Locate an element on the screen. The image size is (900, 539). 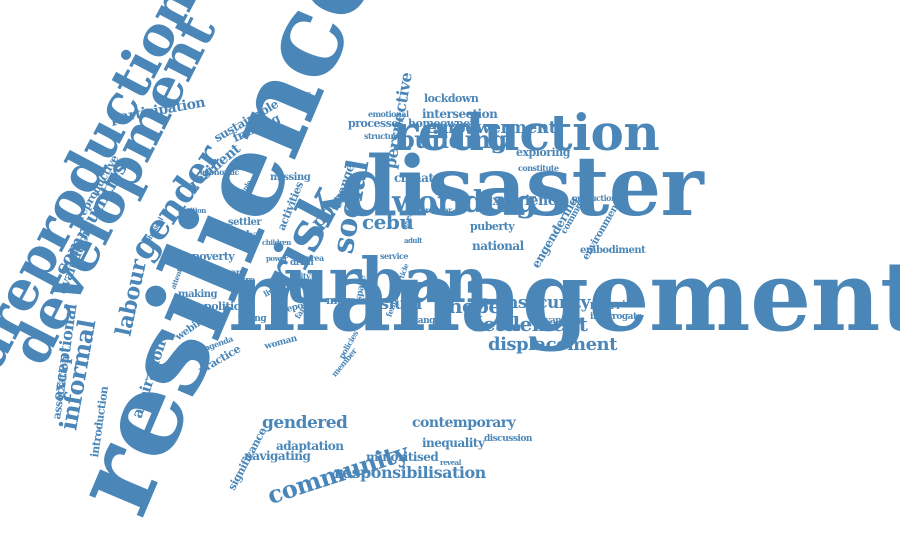
word-puberty: puberty is located at coordinates (492, 226).